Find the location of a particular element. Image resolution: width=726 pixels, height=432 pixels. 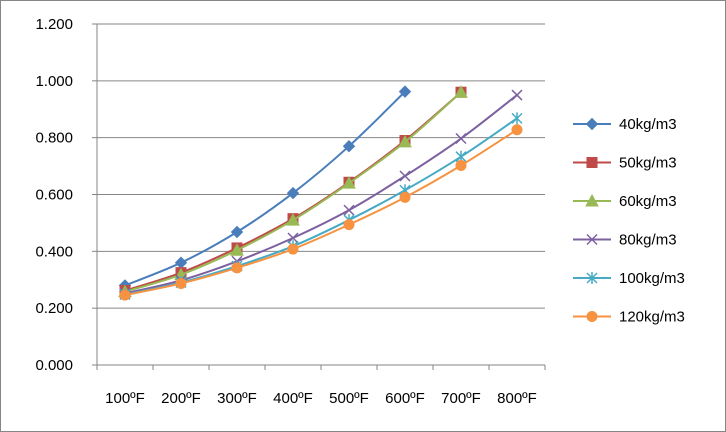

y-tick-label: 0.600 is located at coordinates (54, 195).